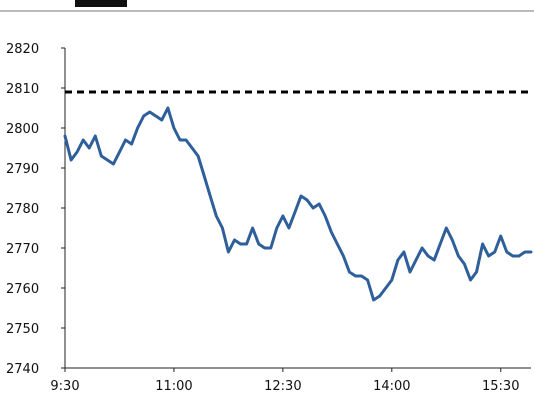 The height and width of the screenshot is (416, 534). What do you see at coordinates (22, 89) in the screenshot?
I see `y-tick-label: 2810` at bounding box center [22, 89].